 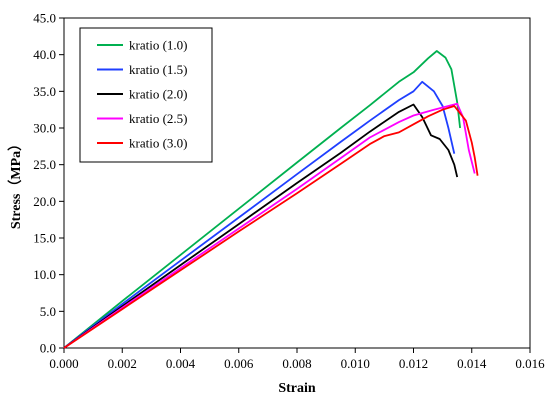 I want to click on y-tick-label: 40.0, so click(x=44, y=54).